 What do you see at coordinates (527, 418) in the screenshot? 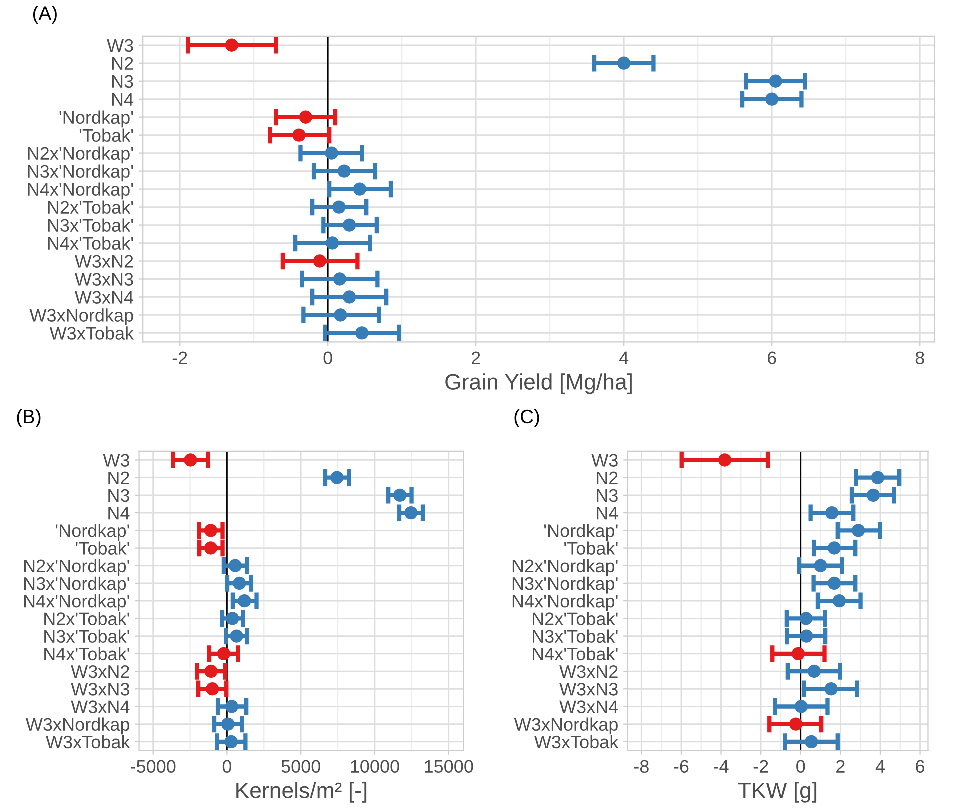
I see `chart-title: (C)` at bounding box center [527, 418].